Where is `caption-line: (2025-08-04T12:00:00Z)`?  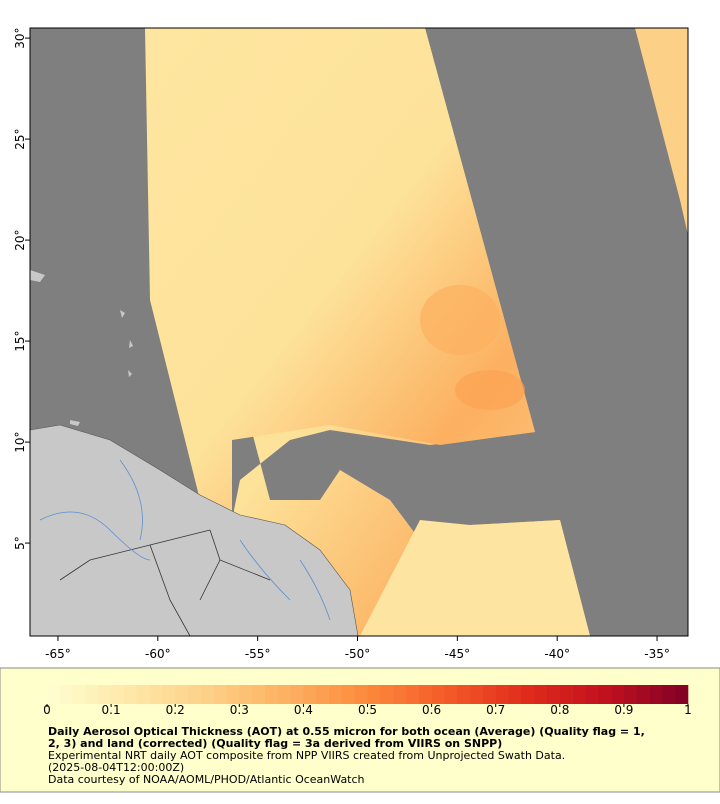 caption-line: (2025-08-04T12:00:00Z) is located at coordinates (116, 767).